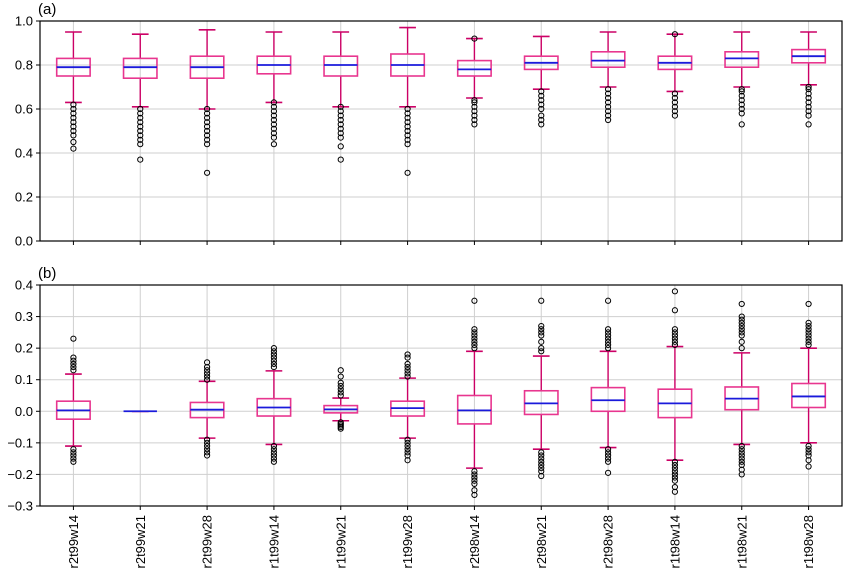 The height and width of the screenshot is (581, 850). Describe the element at coordinates (340, 541) in the screenshot. I see `x-tick-label: r1t99w21` at that location.